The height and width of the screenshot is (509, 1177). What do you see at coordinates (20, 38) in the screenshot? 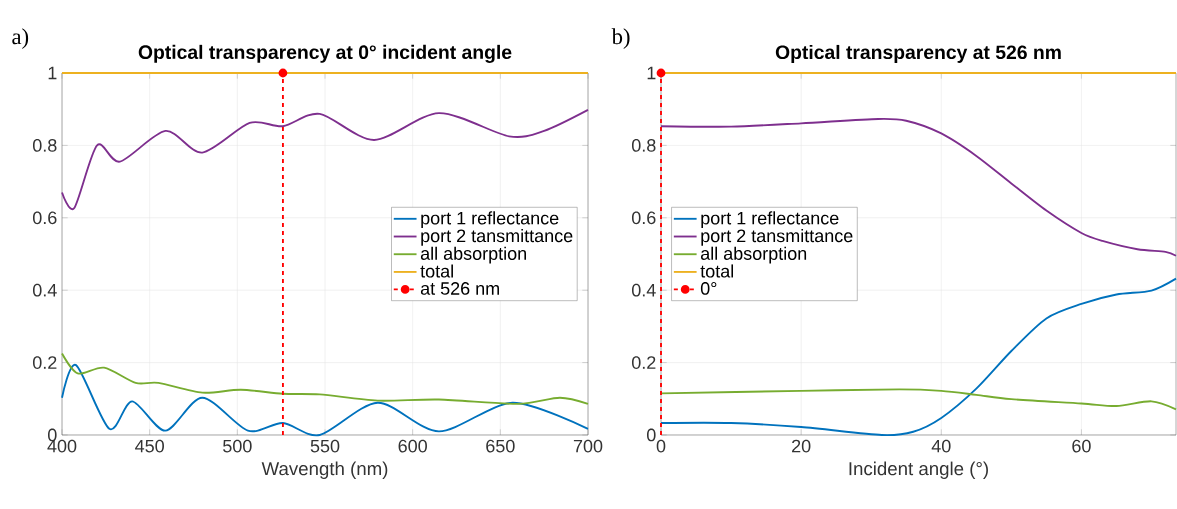
I see `text: a)` at bounding box center [20, 38].